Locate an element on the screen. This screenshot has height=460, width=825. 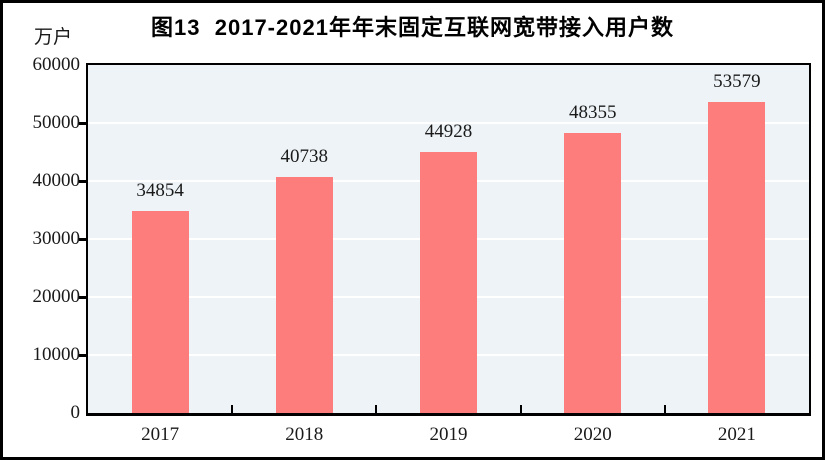
bar-value-label: 48355 is located at coordinates (592, 112).